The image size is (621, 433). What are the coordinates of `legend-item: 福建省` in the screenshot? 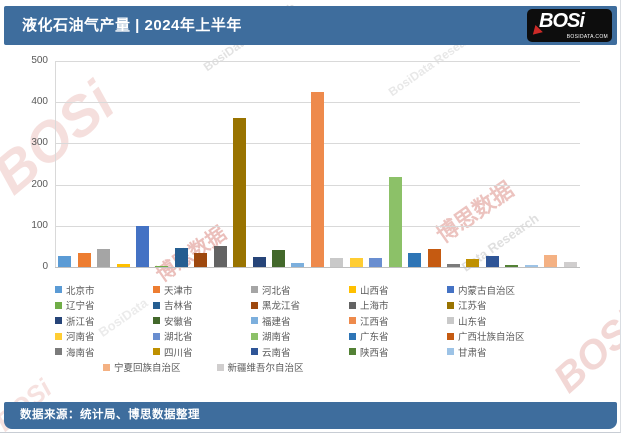 It's located at (300, 321).